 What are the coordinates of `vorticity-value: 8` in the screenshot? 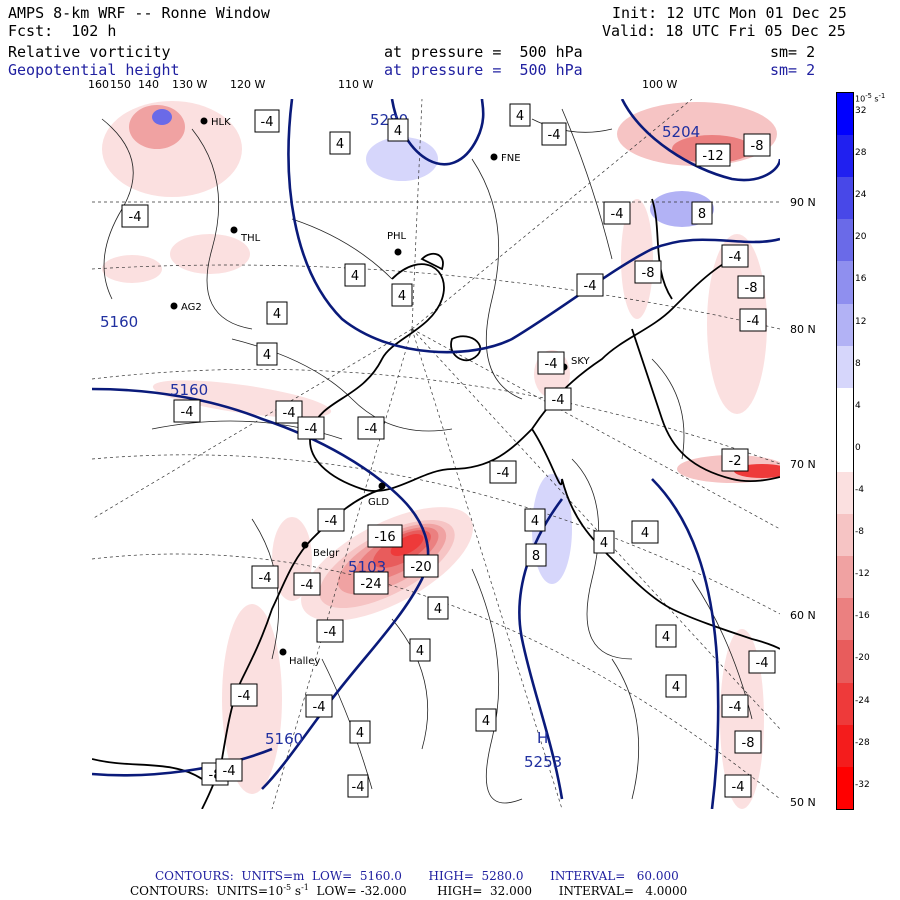 It's located at (536, 556).